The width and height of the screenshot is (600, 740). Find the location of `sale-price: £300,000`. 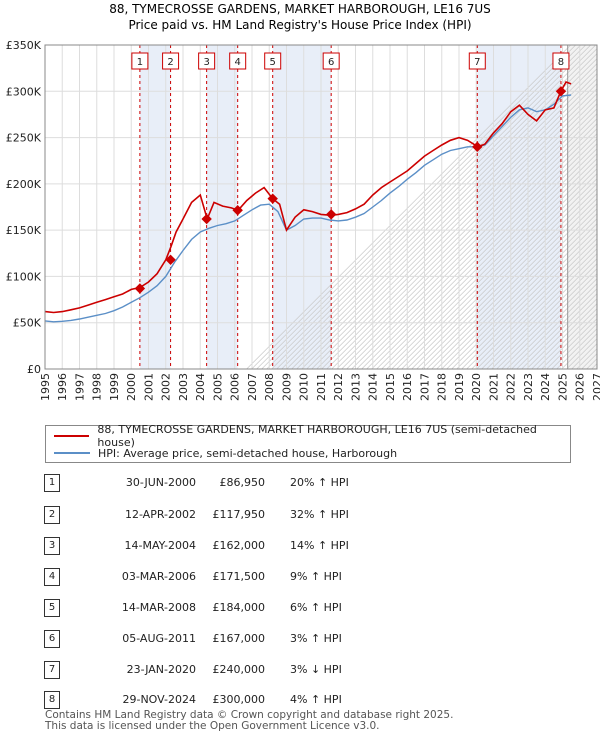

sale-price: £300,000 is located at coordinates (239, 699).